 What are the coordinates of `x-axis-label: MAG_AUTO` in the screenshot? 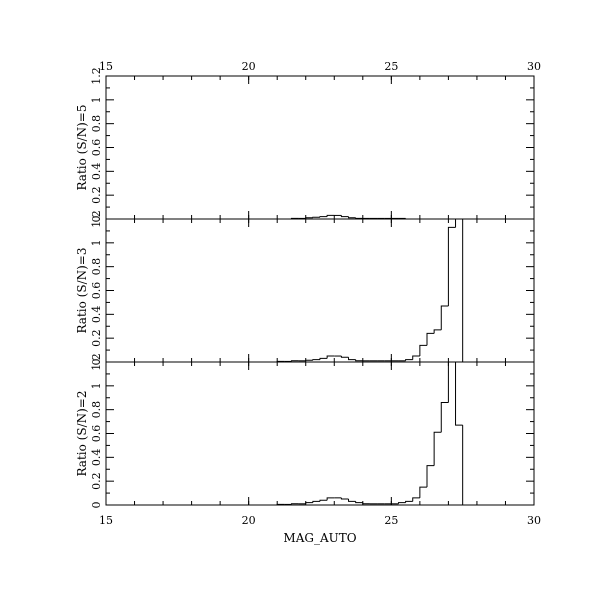 It's located at (319, 538).